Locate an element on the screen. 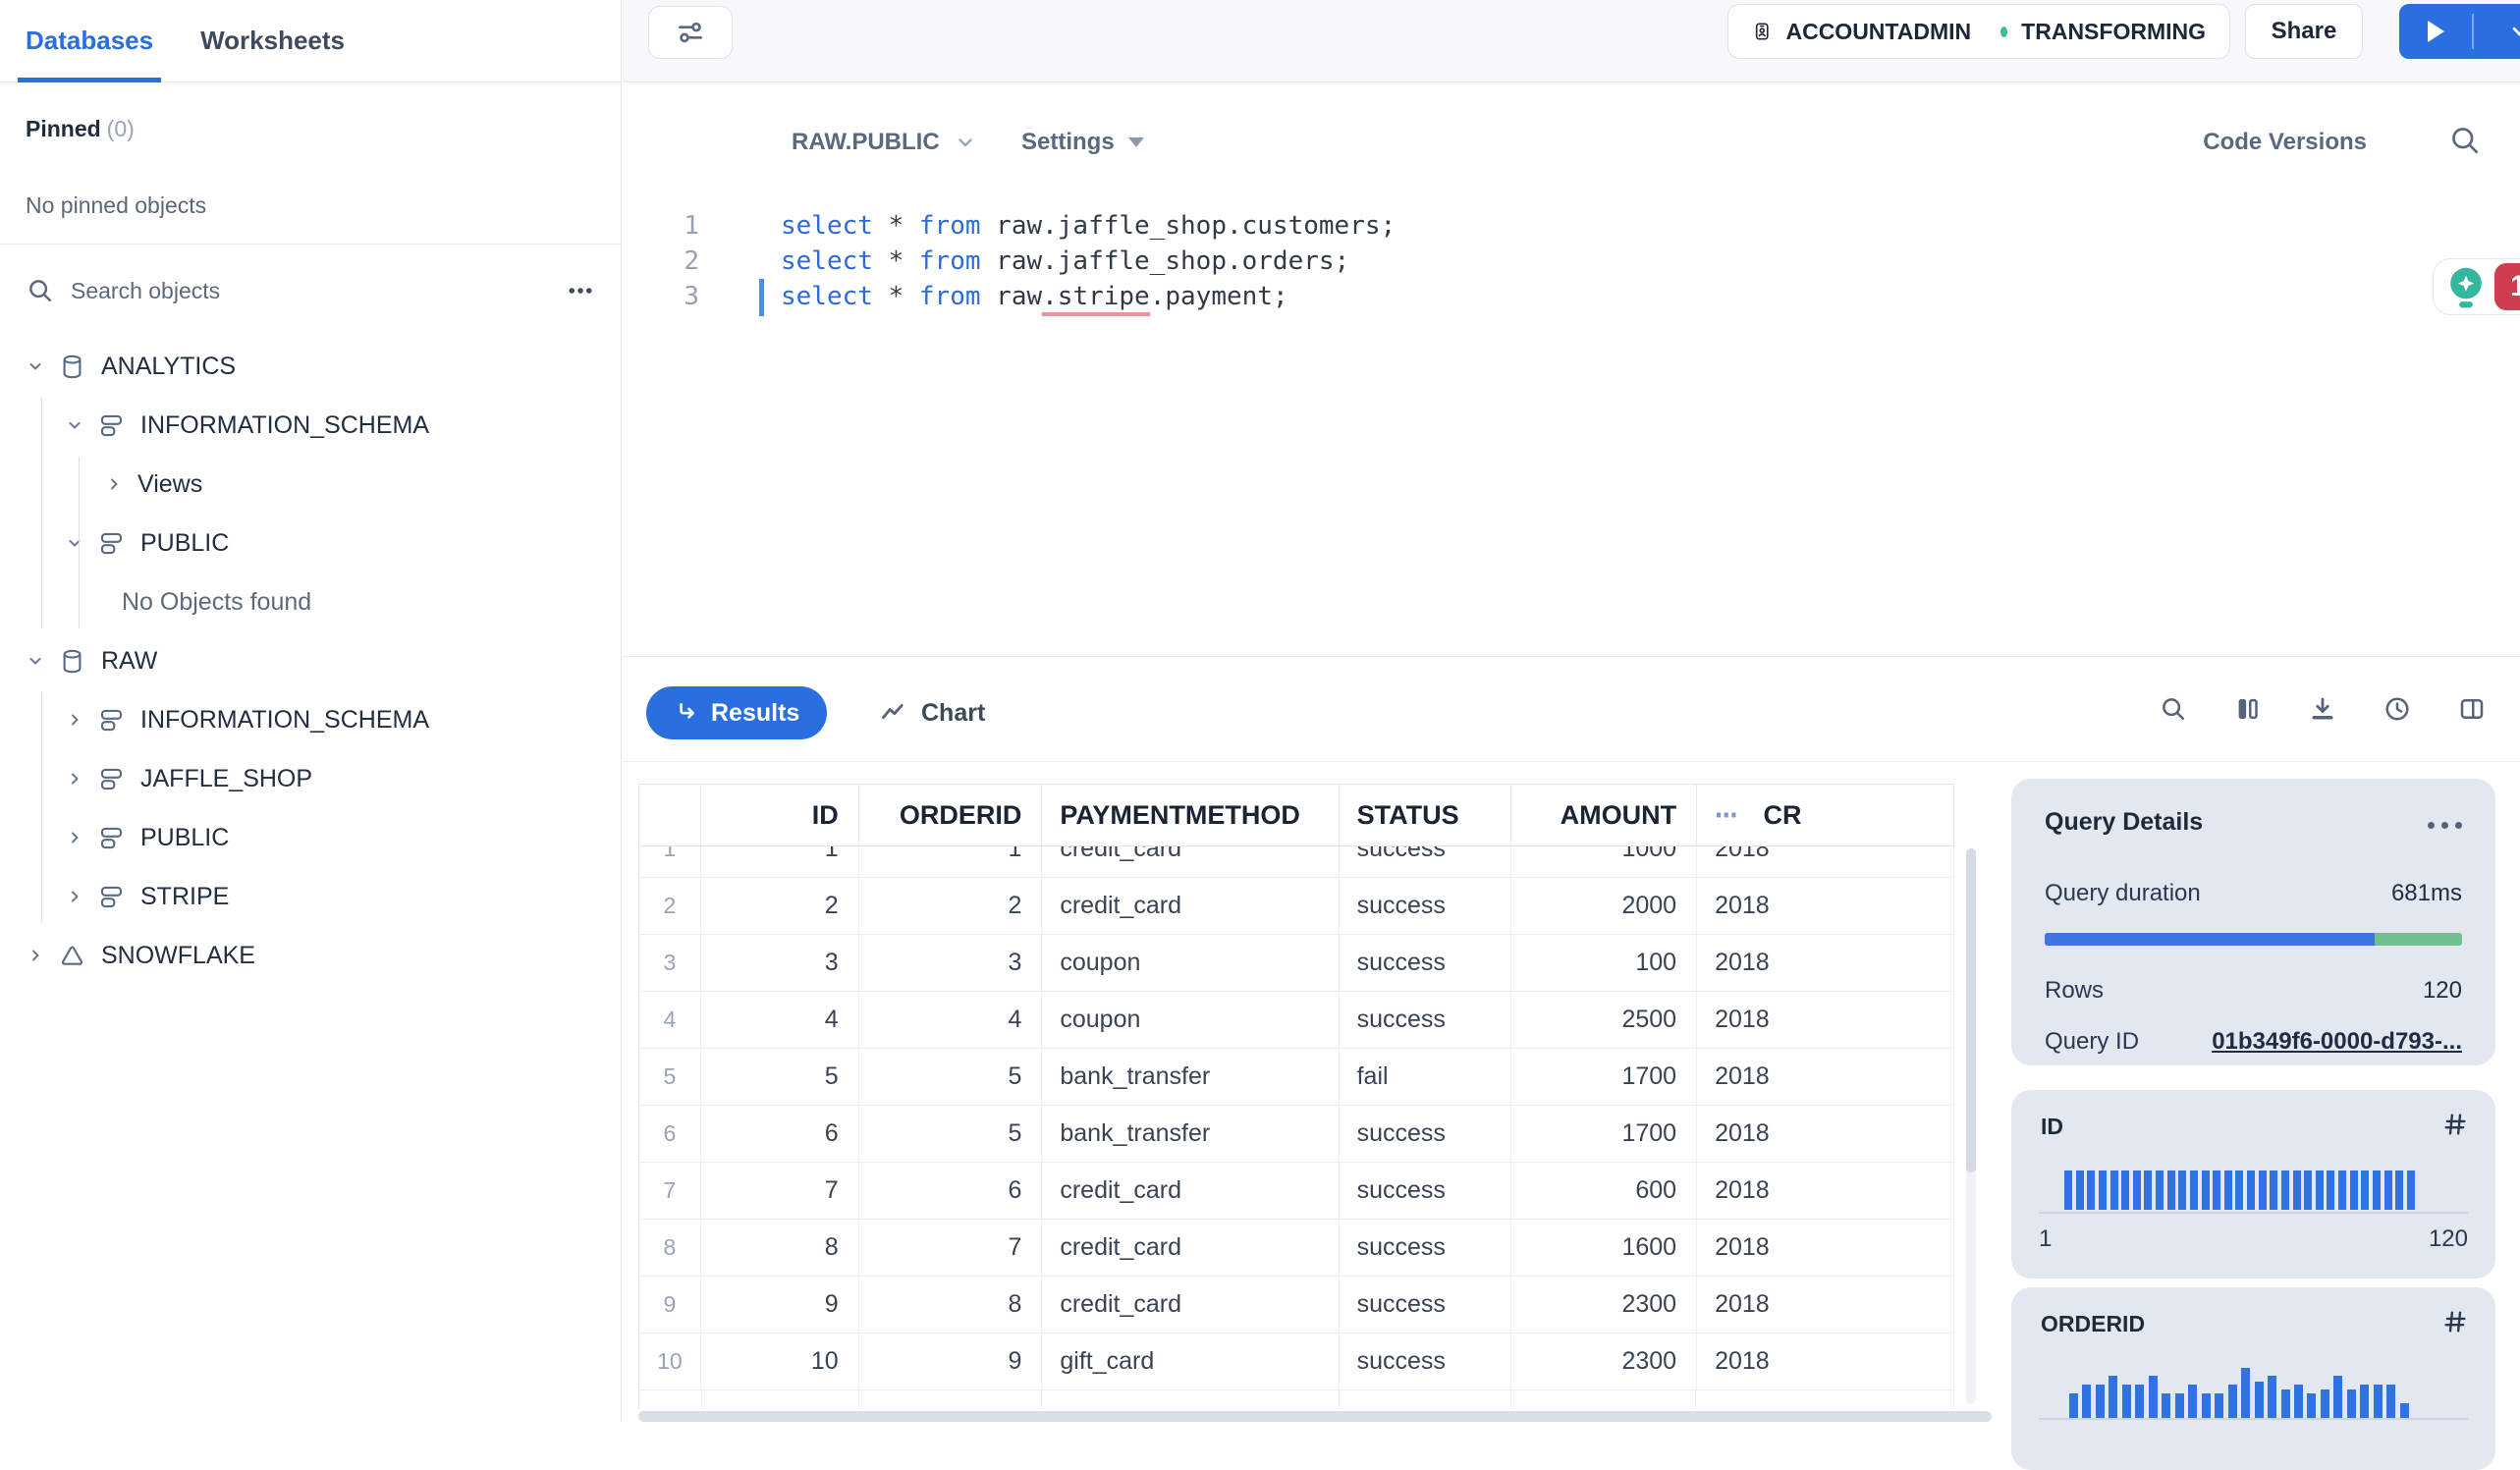  code-text: select * from raw.jaffle_shop.orders; is located at coordinates (1024, 261).